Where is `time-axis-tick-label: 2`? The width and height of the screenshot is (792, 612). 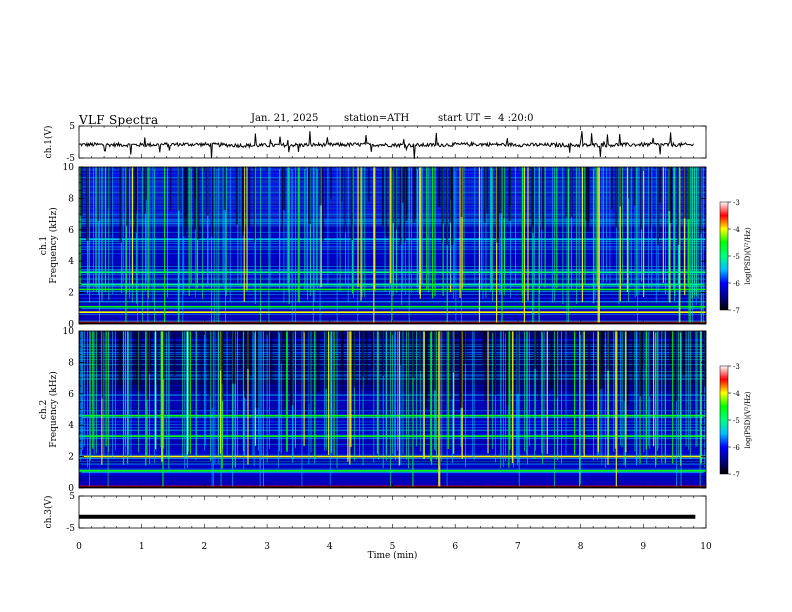
time-axis-tick-label: 2 is located at coordinates (205, 547).